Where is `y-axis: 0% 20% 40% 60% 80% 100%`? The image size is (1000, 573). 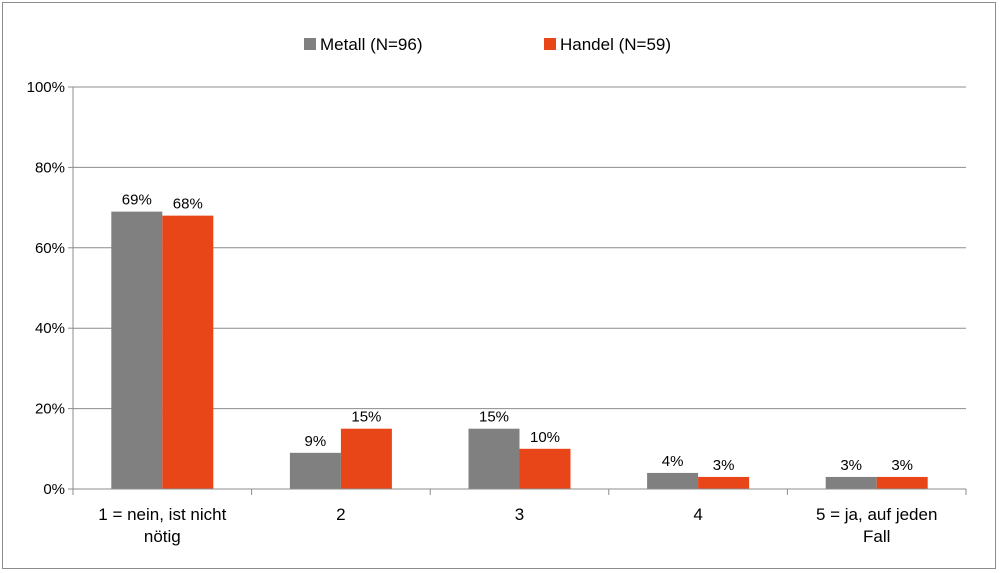 y-axis: 0% 20% 40% 60% 80% 100% is located at coordinates (50, 288).